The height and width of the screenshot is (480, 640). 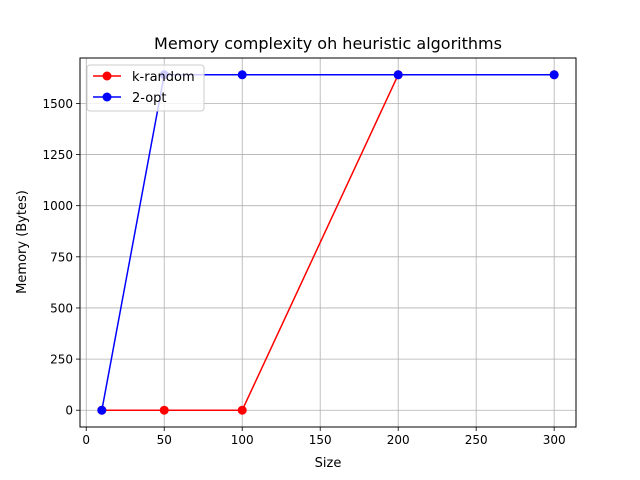 What do you see at coordinates (145, 88) in the screenshot?
I see `legend: k-random 2-opt` at bounding box center [145, 88].